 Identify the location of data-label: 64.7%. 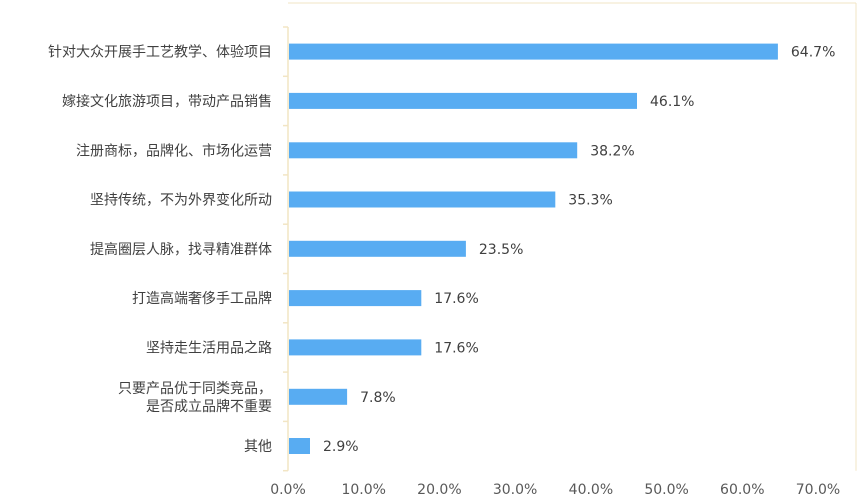
(813, 53).